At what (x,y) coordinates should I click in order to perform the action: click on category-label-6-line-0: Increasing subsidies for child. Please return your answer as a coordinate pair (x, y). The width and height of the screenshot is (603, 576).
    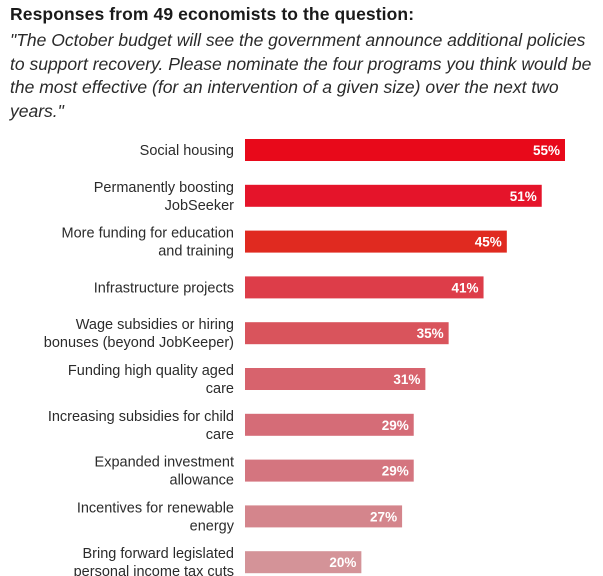
    Looking at the image, I should click on (141, 417).